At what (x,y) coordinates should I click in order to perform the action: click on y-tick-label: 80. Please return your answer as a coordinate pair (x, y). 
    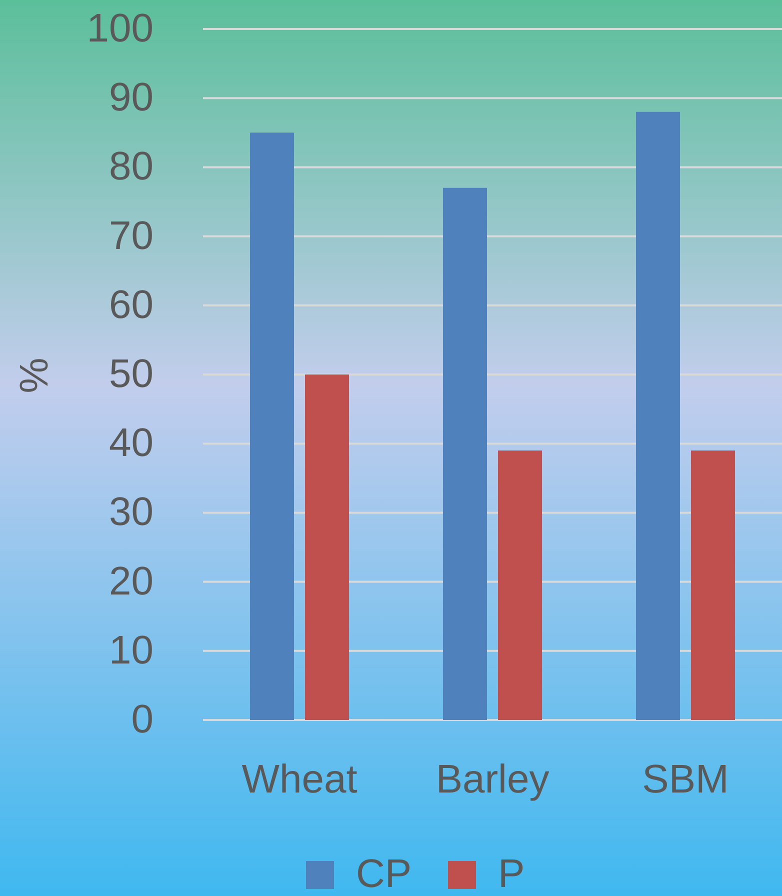
    Looking at the image, I should click on (131, 166).